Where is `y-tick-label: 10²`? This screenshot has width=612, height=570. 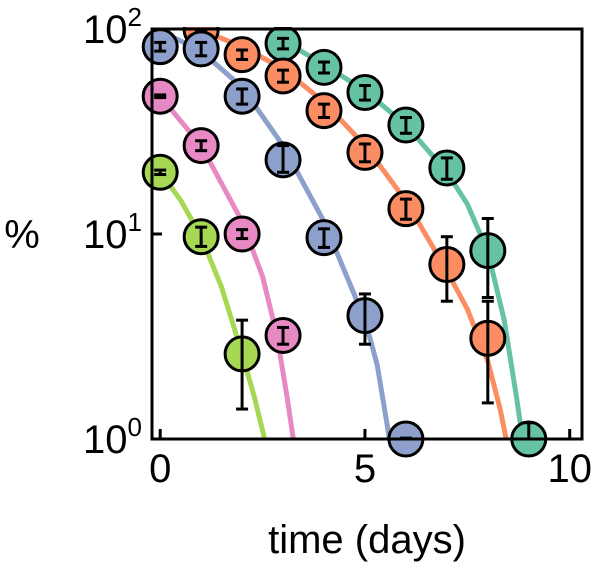
y-tick-label: 10² is located at coordinates (112, 27).